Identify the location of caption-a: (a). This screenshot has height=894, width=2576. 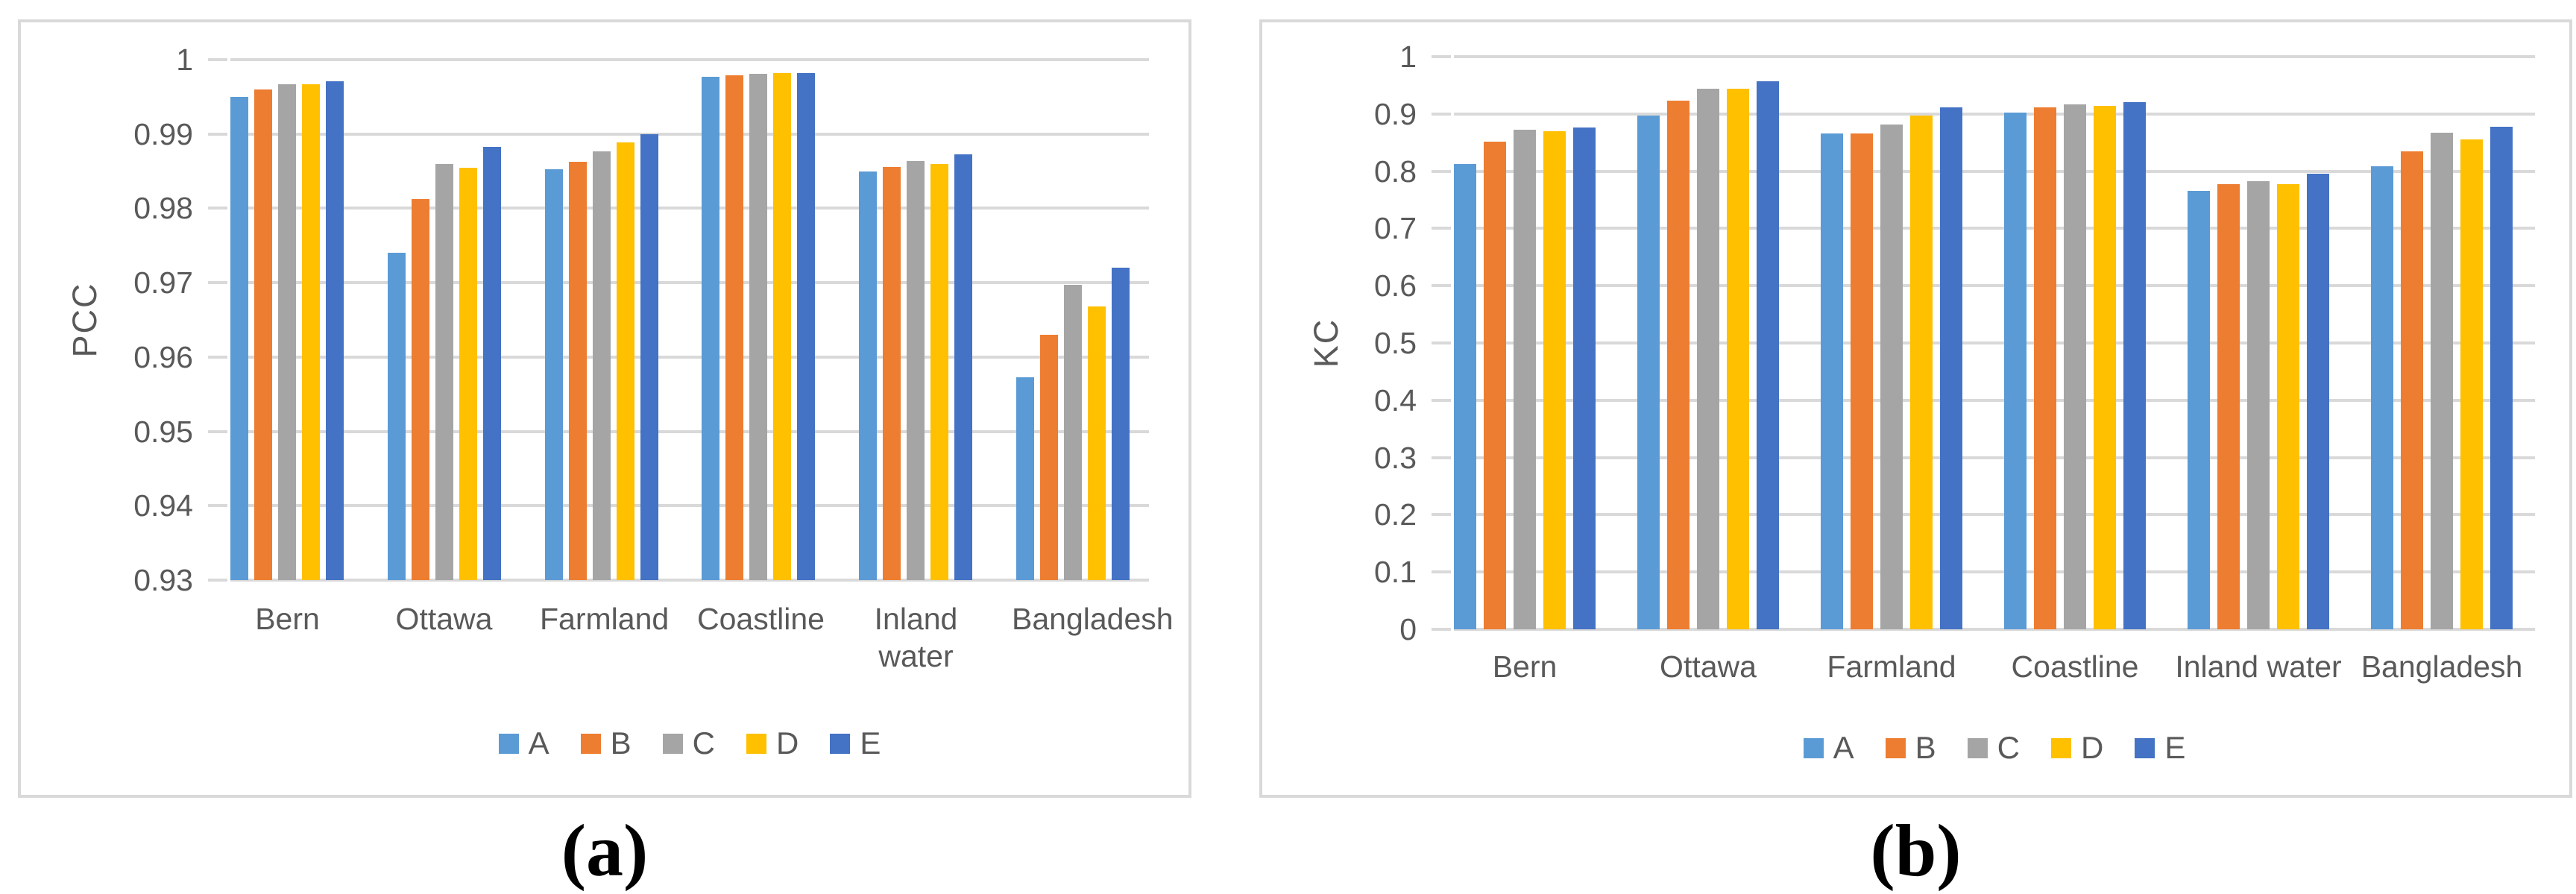
(605, 851).